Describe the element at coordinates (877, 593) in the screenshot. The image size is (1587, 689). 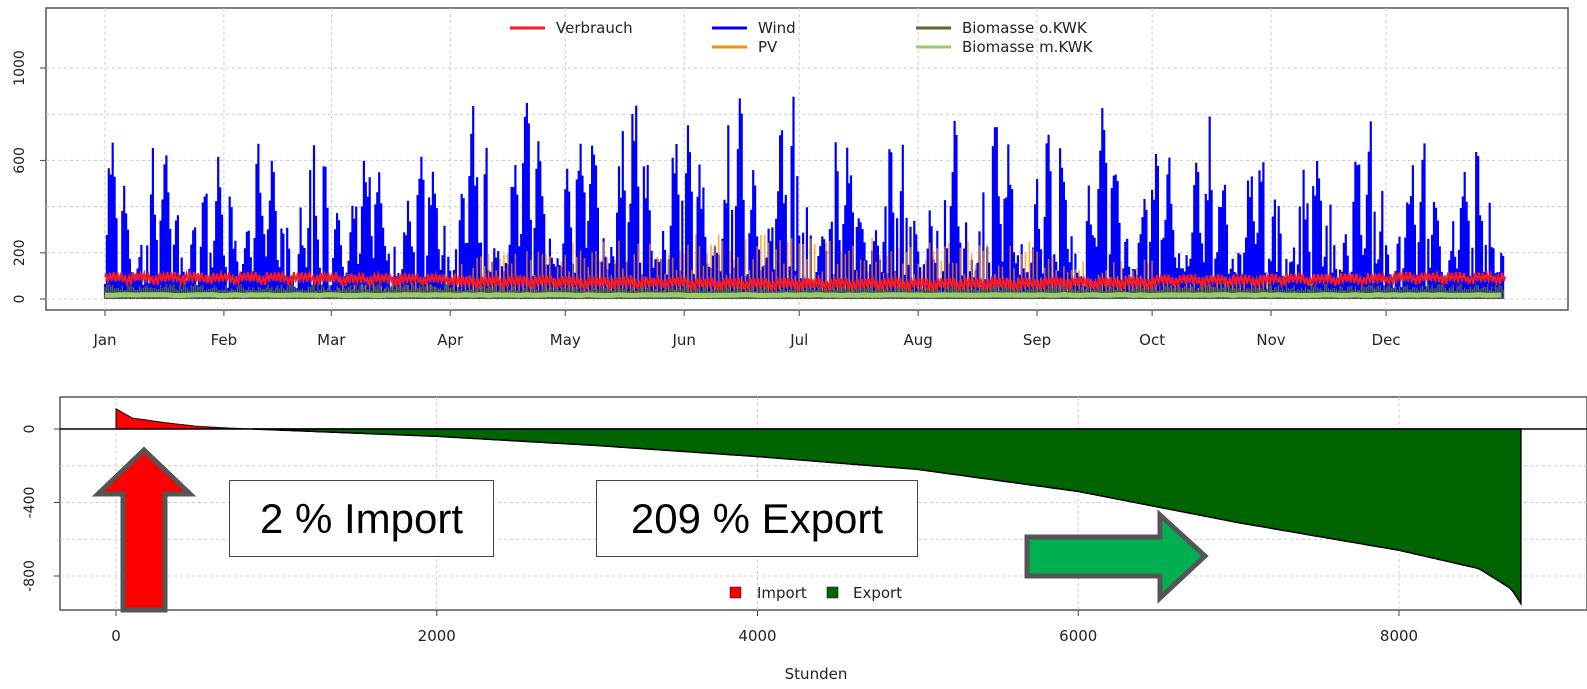
I see `legend-label-export: Export` at that location.